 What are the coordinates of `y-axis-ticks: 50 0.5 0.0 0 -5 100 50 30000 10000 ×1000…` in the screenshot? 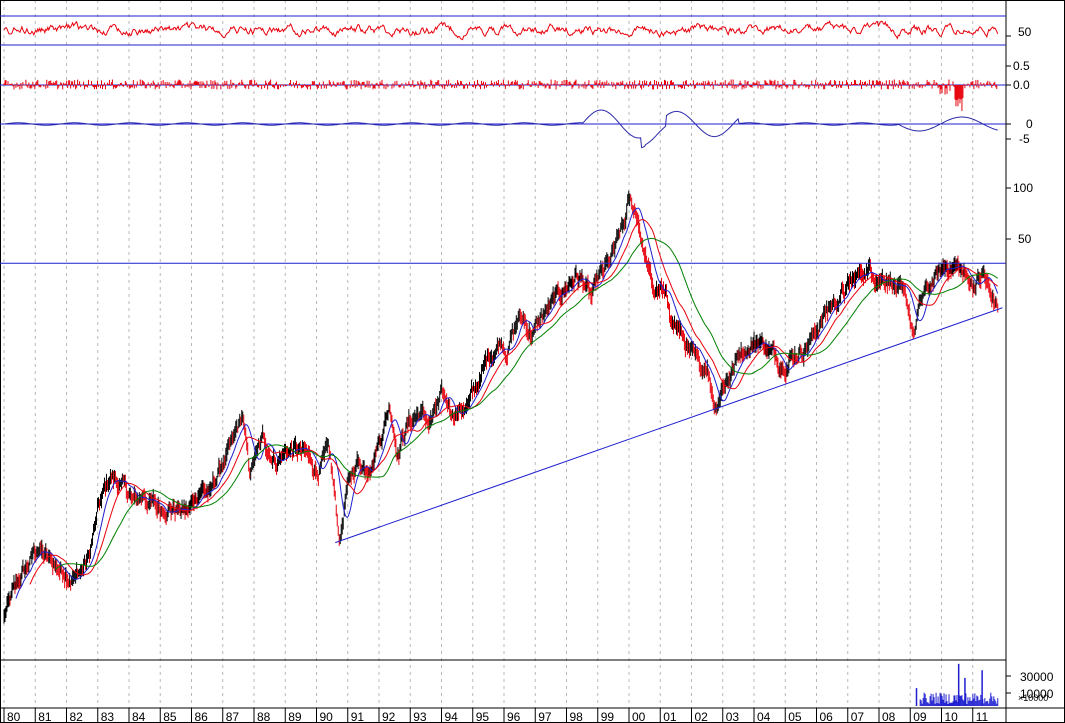 It's located at (1033, 364).